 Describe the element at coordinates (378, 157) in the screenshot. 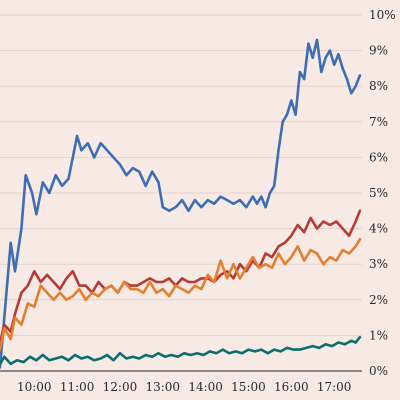

I see `y-tick-label: 6%` at that location.